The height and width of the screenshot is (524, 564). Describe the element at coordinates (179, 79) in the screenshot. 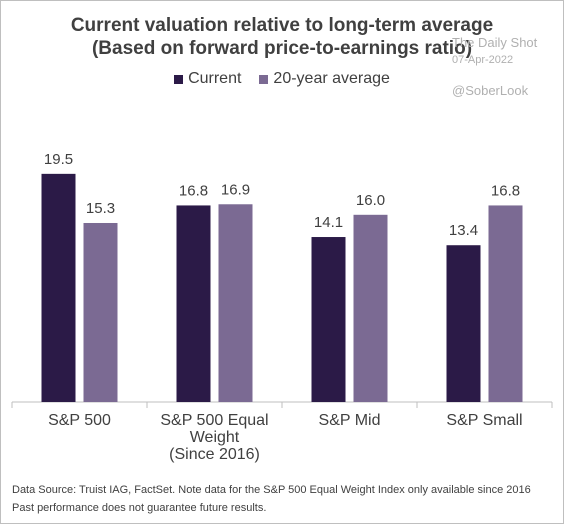

I see `legend-swatch-current` at that location.